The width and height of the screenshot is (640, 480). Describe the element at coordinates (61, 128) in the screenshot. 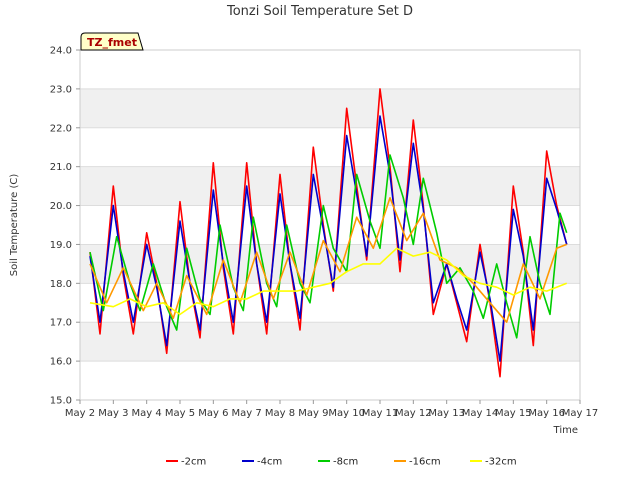

I see `y-tick-label: 22.0` at that location.